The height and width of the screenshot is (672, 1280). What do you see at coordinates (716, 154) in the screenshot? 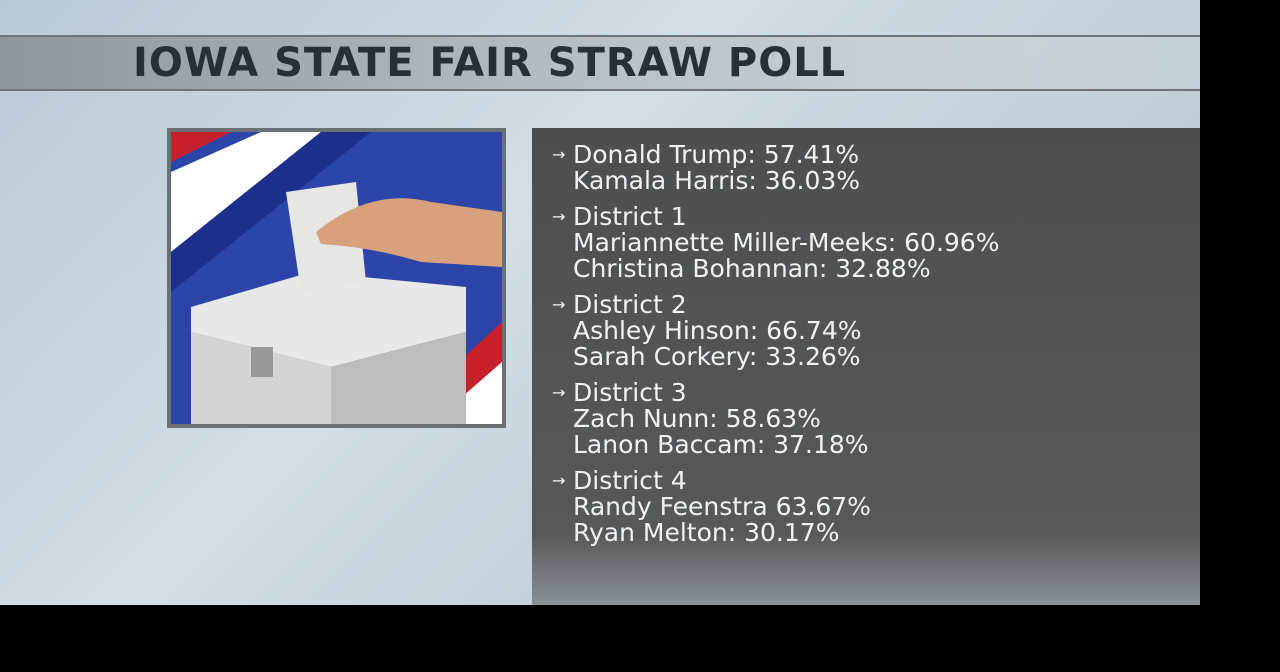
I see `result-line: Donald Trump: 57.41%` at bounding box center [716, 154].